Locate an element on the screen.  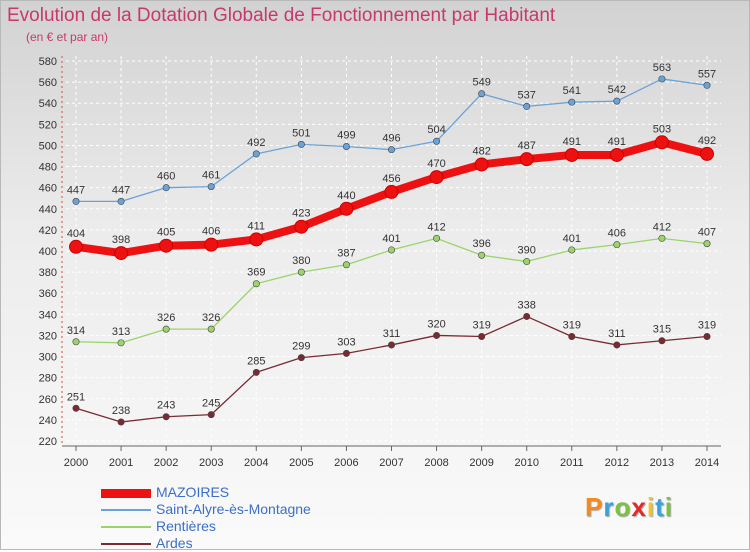
x-tick-label: 2012 is located at coordinates (617, 463).